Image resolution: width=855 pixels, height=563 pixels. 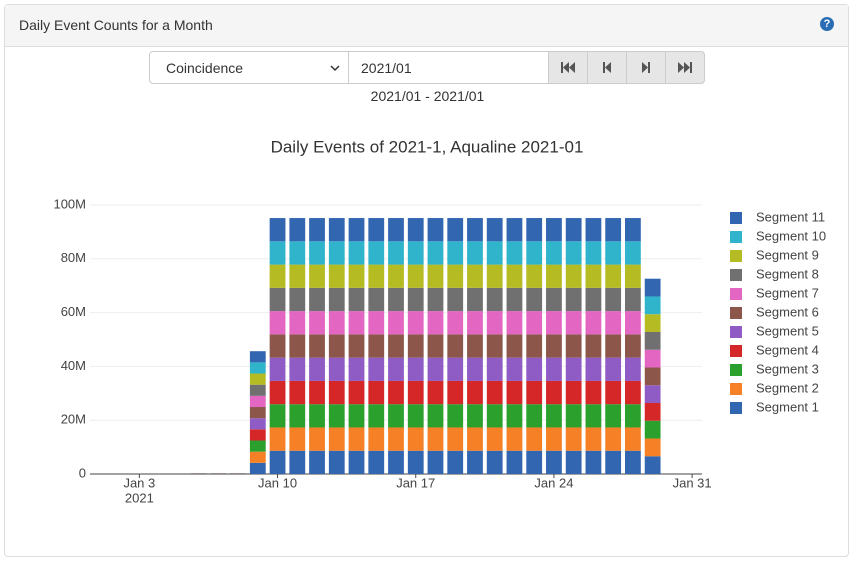 What do you see at coordinates (607, 67) in the screenshot?
I see `prev-button` at bounding box center [607, 67].